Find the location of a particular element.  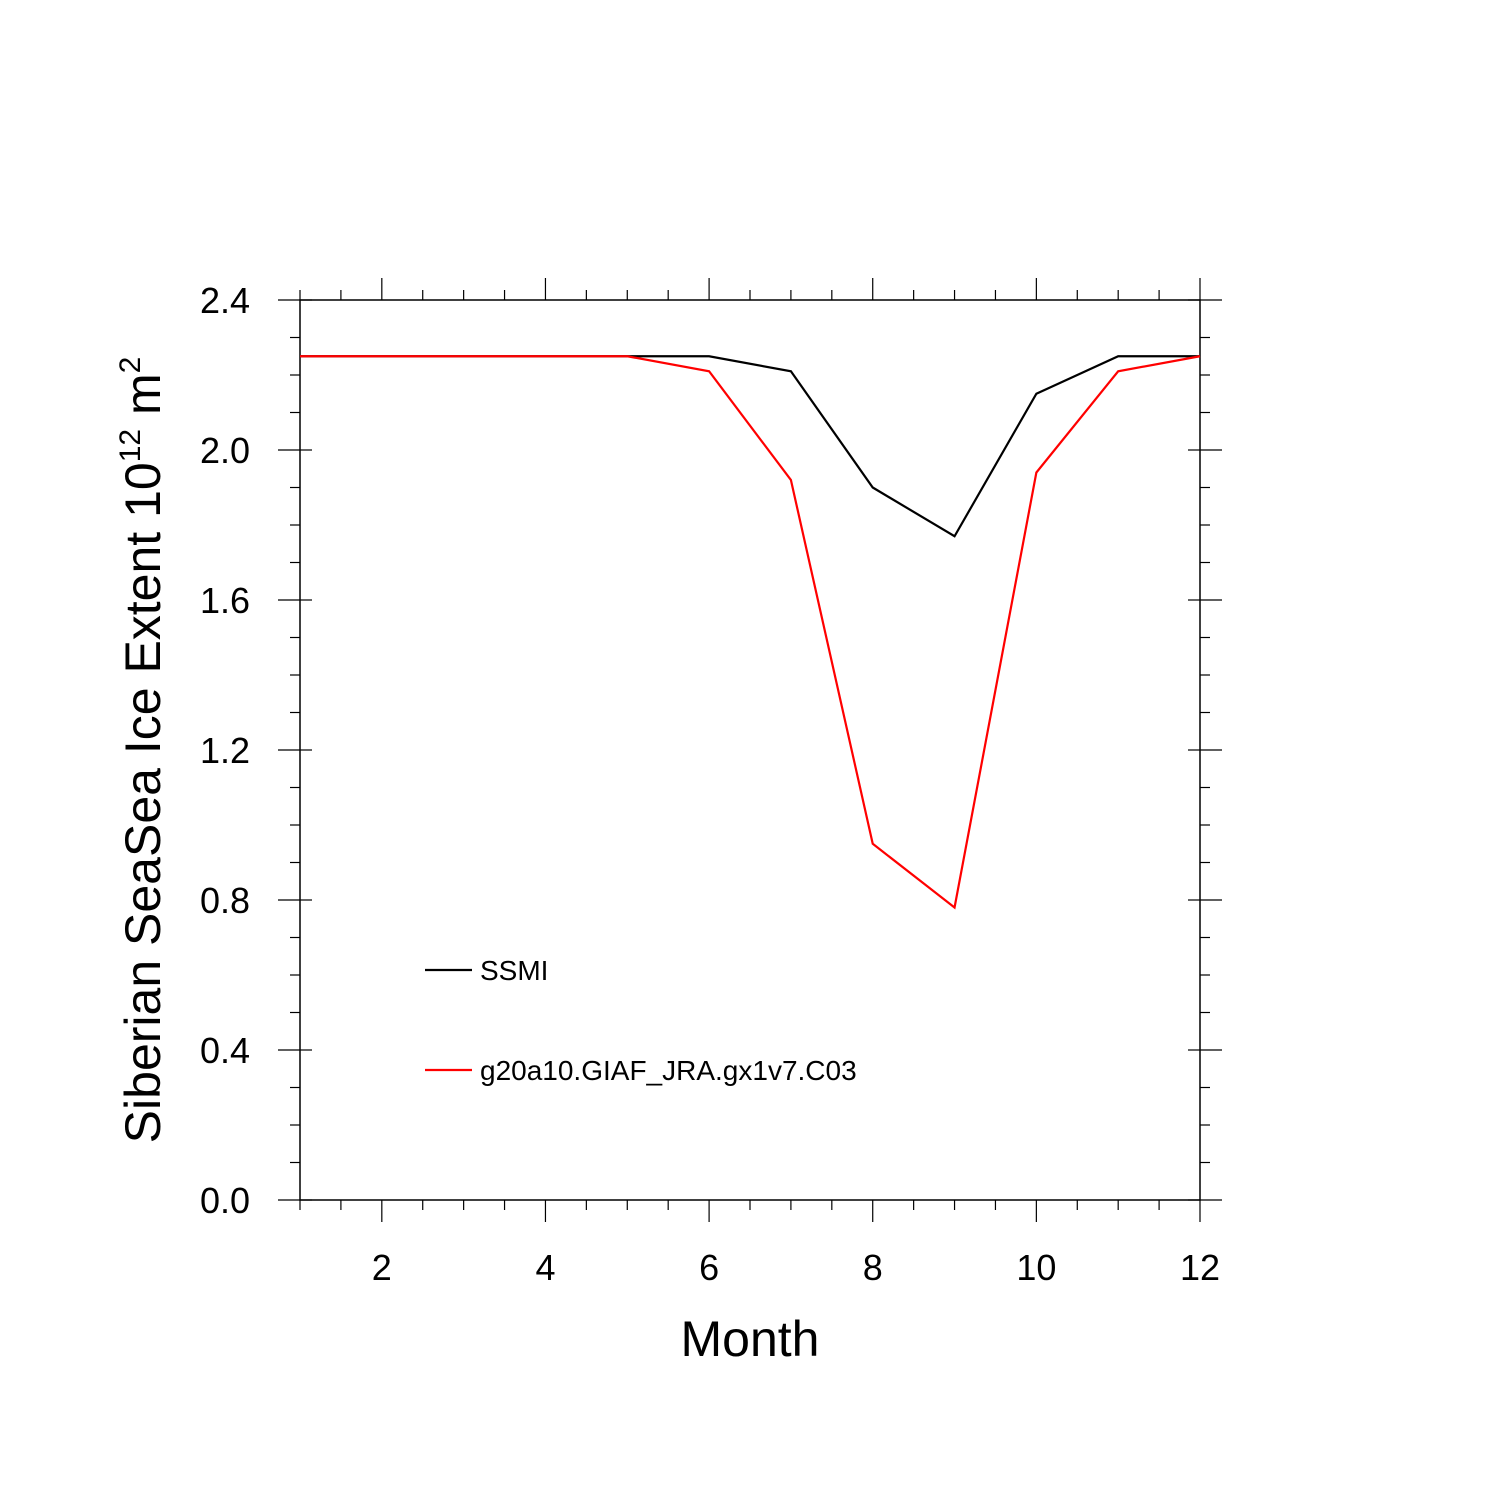

x-axis-title: Month is located at coordinates (750, 1339).